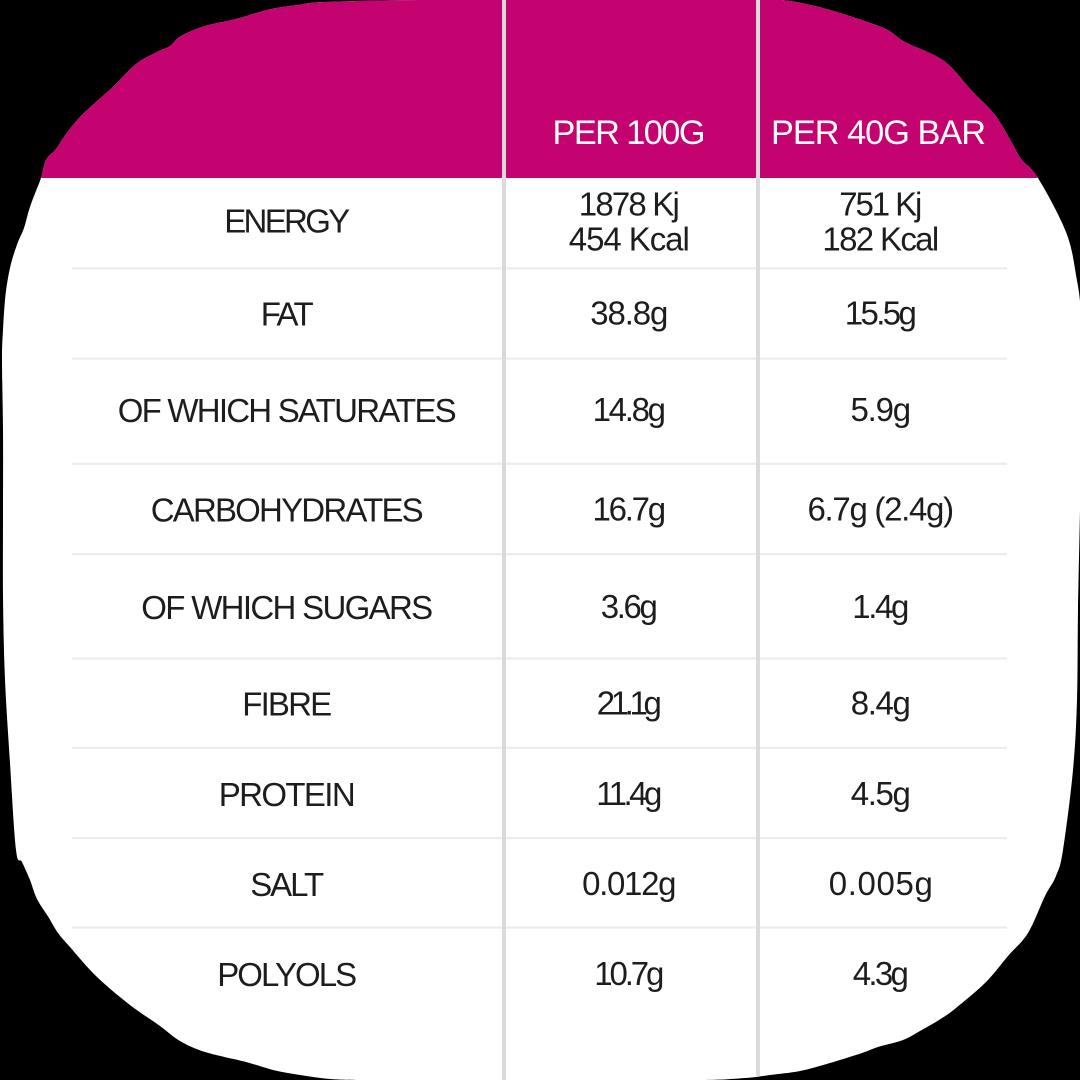 This screenshot has height=1080, width=1080. I want to click on svg-text: 10.7g, so click(629, 973).